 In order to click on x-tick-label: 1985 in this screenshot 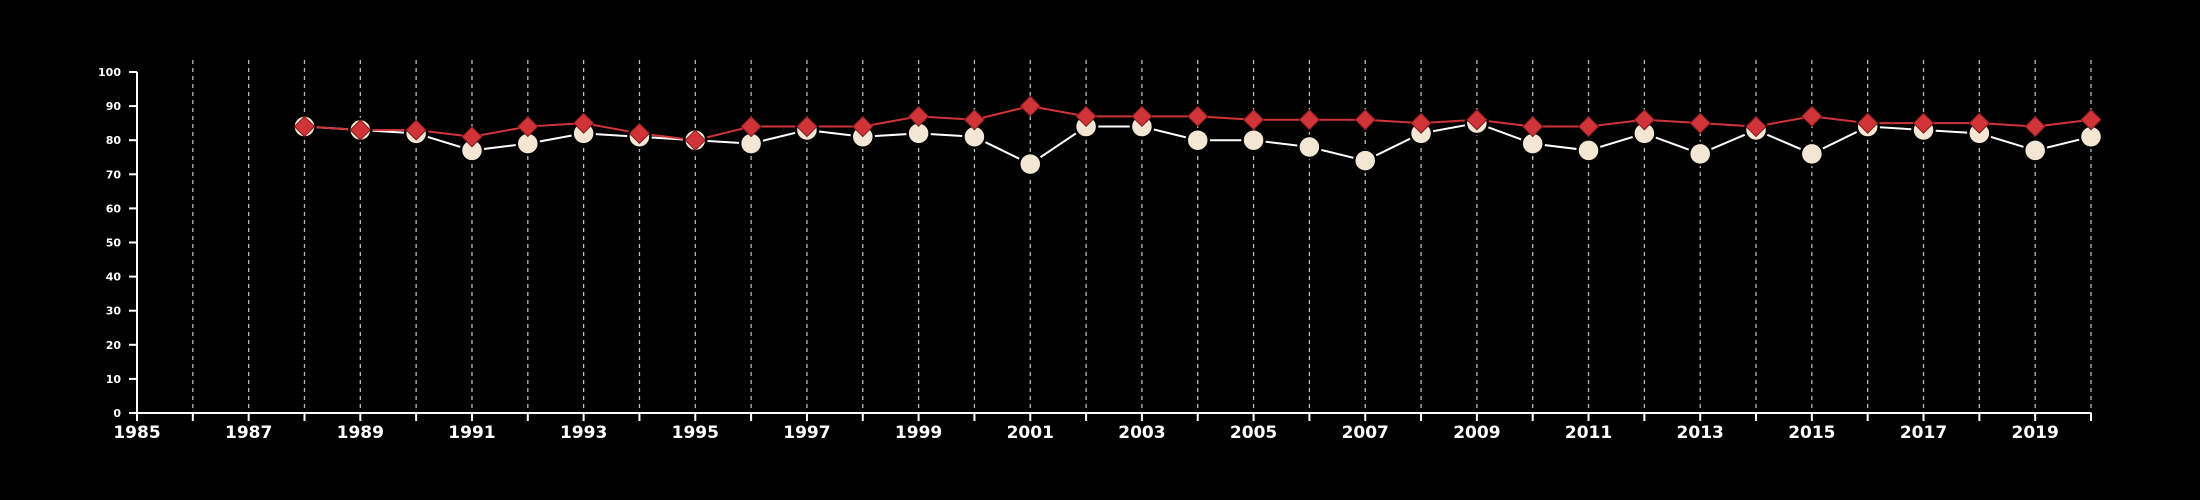, I will do `click(136, 433)`.